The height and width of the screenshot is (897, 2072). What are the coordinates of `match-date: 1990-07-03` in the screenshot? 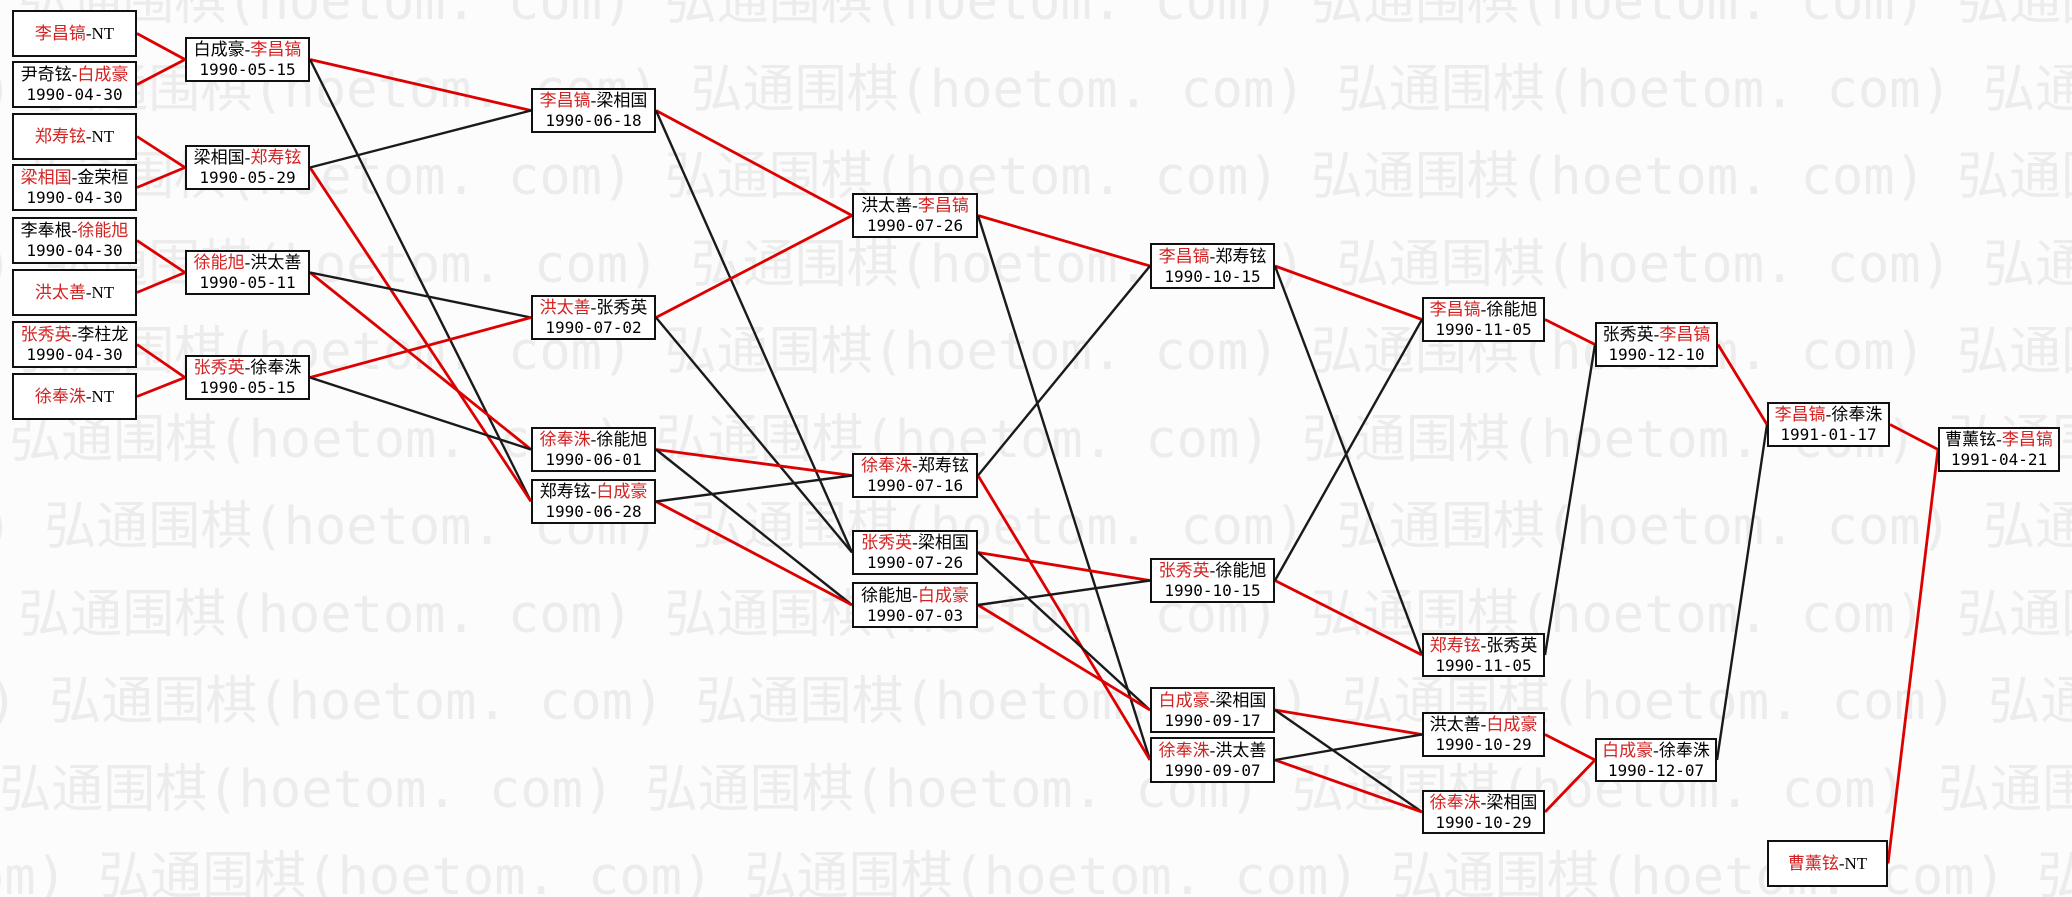 It's located at (915, 615).